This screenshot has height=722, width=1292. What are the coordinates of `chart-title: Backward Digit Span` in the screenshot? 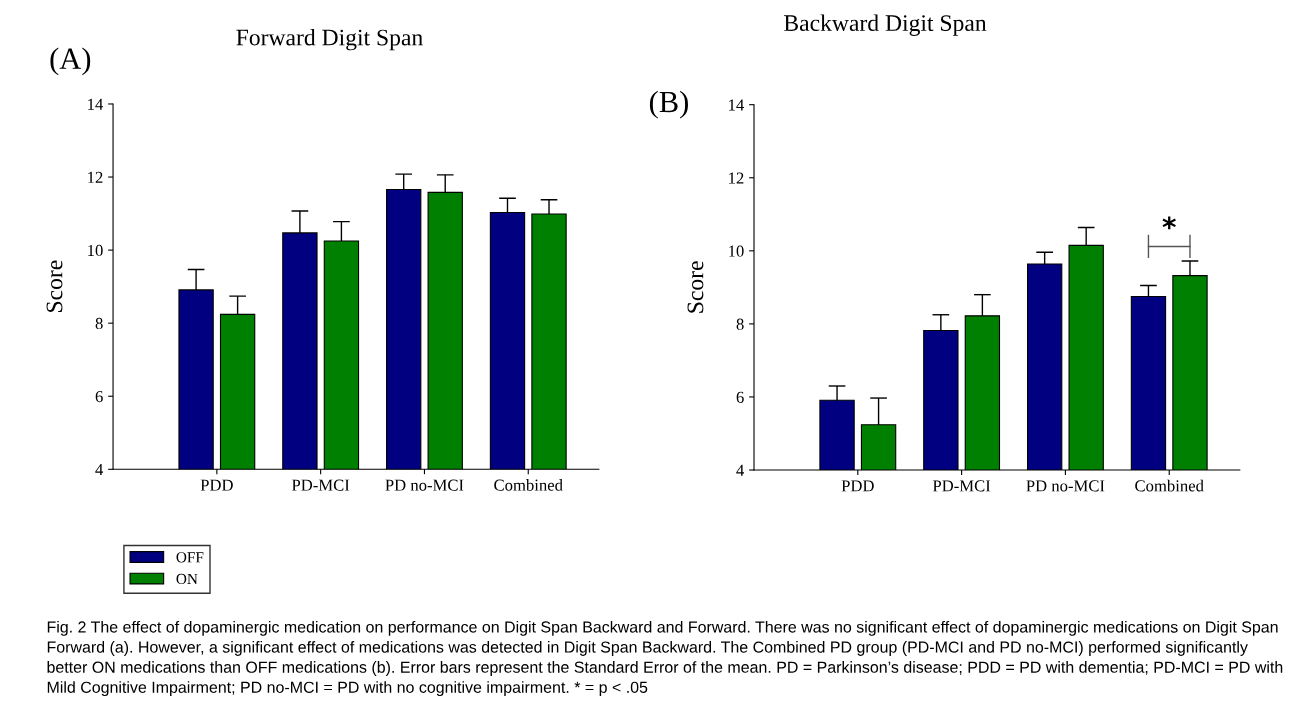 It's located at (885, 25).